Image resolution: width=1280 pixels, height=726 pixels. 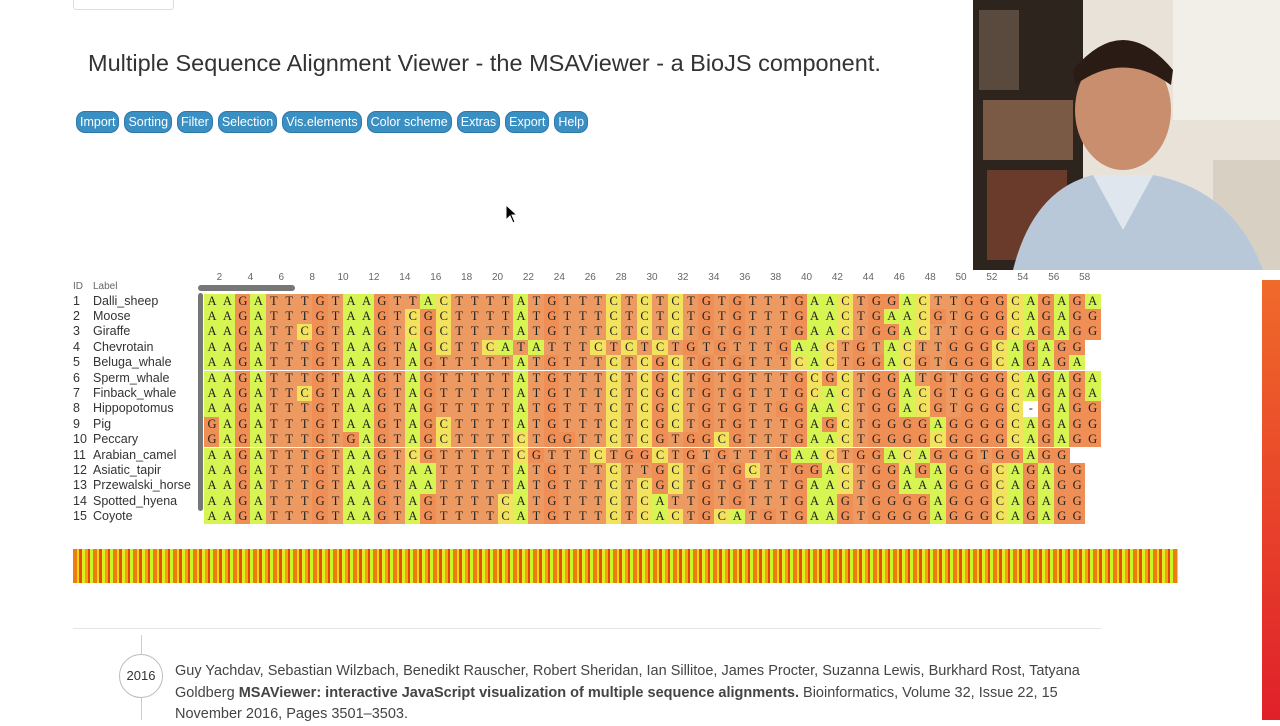 What do you see at coordinates (195, 122) in the screenshot?
I see `menu-button: Filter` at bounding box center [195, 122].